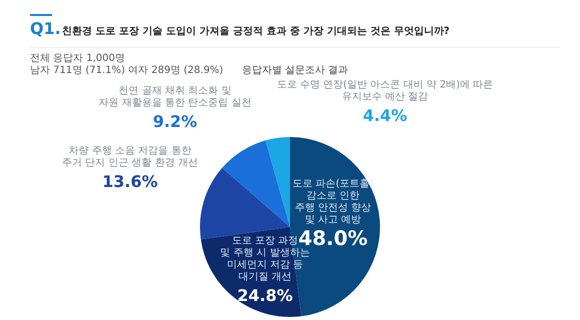 The width and height of the screenshot is (580, 320). I want to click on text: 남자 711명 (71.1%) 여자 289명 (28.9%), so click(127, 70).